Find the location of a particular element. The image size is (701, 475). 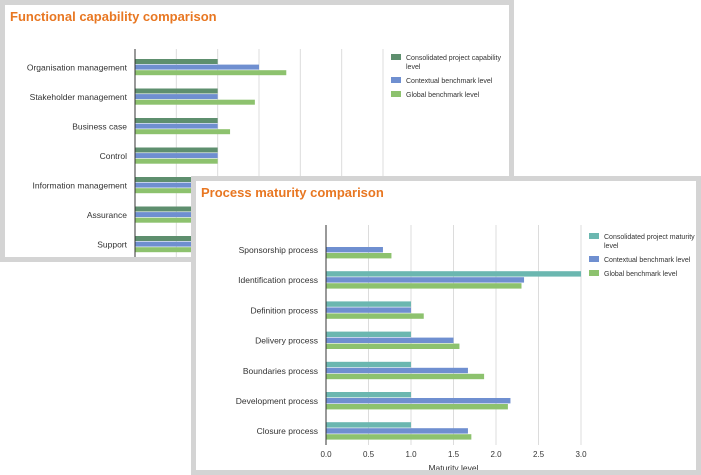

x-tick-label: 1.0 is located at coordinates (411, 454).